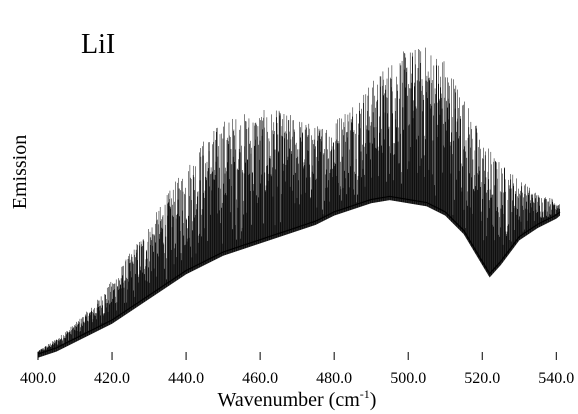 This screenshot has width=578, height=414. What do you see at coordinates (482, 378) in the screenshot?
I see `x-tick-label: 520.0` at bounding box center [482, 378].